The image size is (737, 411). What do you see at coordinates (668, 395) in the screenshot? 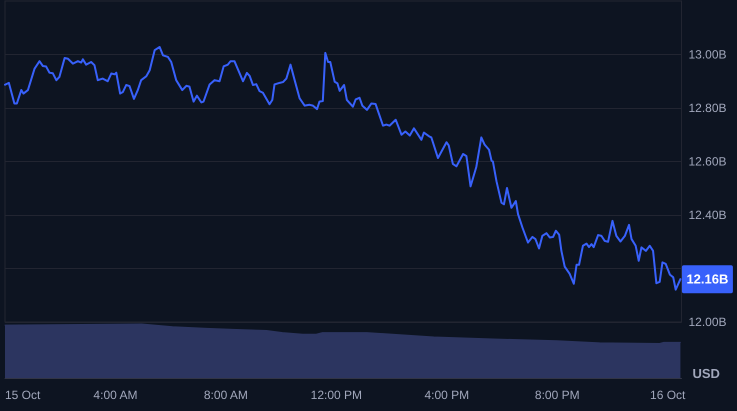
I see `x-tick-label: 16 Oct` at bounding box center [668, 395].